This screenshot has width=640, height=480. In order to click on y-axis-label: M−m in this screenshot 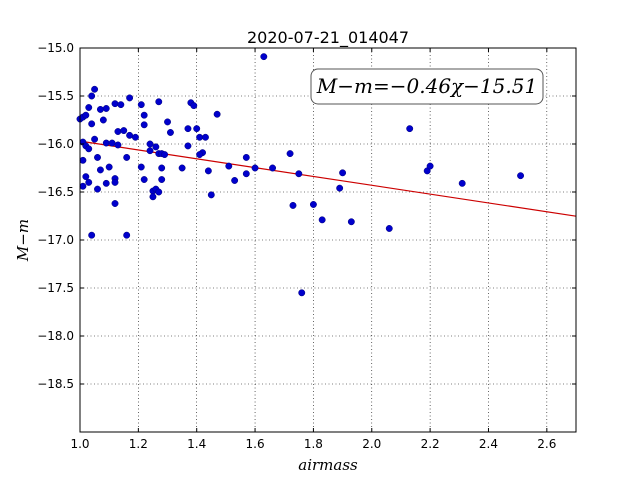, I will do `click(23, 240)`.